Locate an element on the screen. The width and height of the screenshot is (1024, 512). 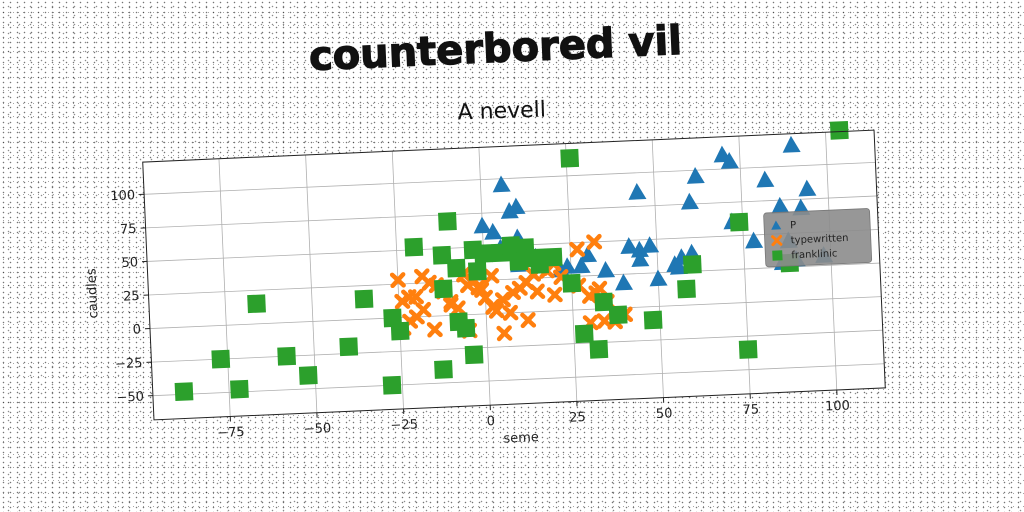
chart-subtitle: A nevell is located at coordinates (501, 111).